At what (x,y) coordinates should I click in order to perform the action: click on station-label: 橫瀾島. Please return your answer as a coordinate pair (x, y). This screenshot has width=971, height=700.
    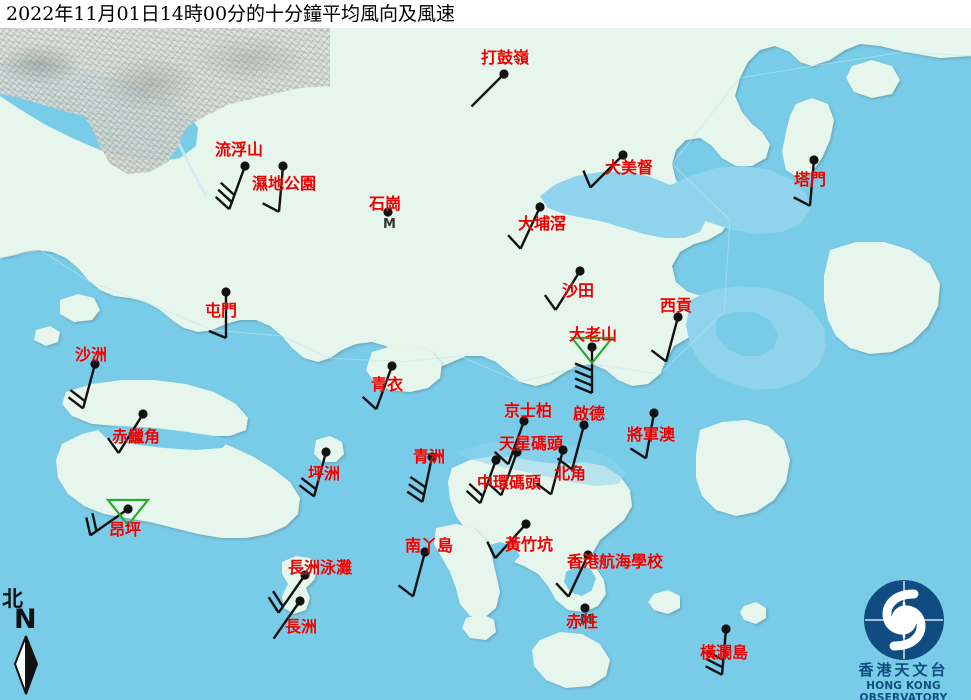
    Looking at the image, I should click on (724, 652).